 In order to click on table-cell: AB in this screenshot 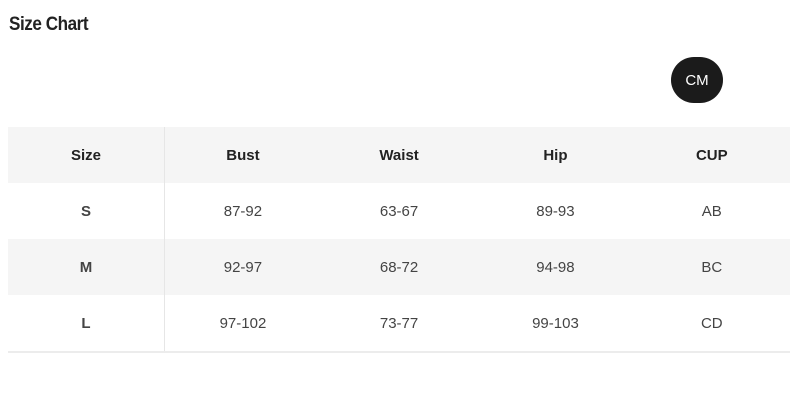, I will do `click(711, 211)`.